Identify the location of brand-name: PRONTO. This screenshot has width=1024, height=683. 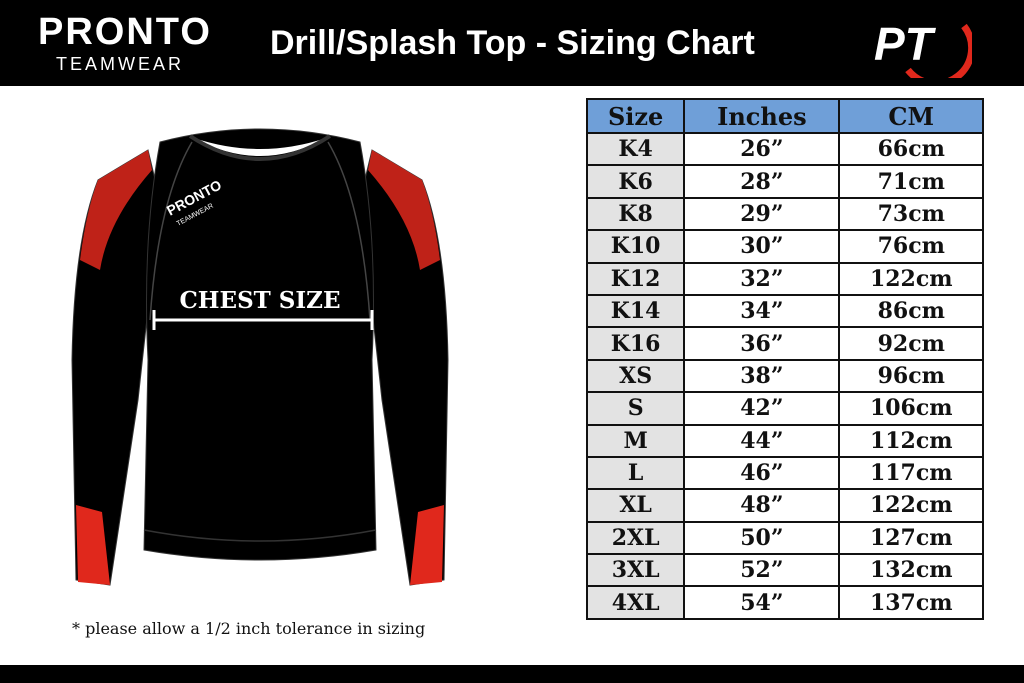
(125, 32).